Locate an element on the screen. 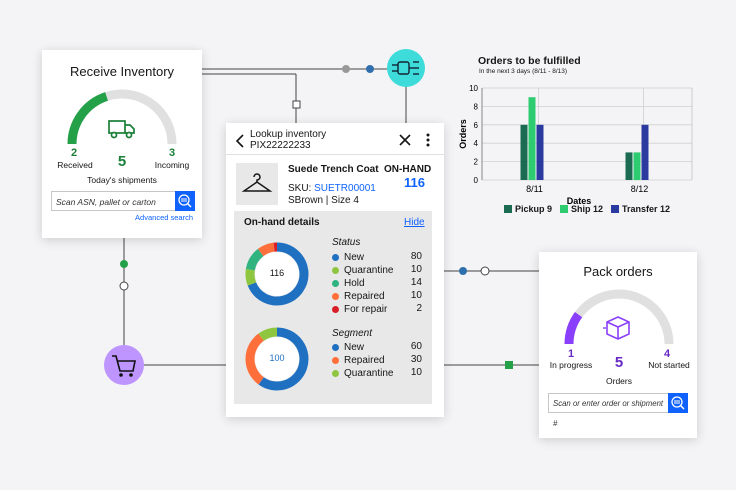 This screenshot has width=736, height=490. legend-value: 2 is located at coordinates (419, 308).